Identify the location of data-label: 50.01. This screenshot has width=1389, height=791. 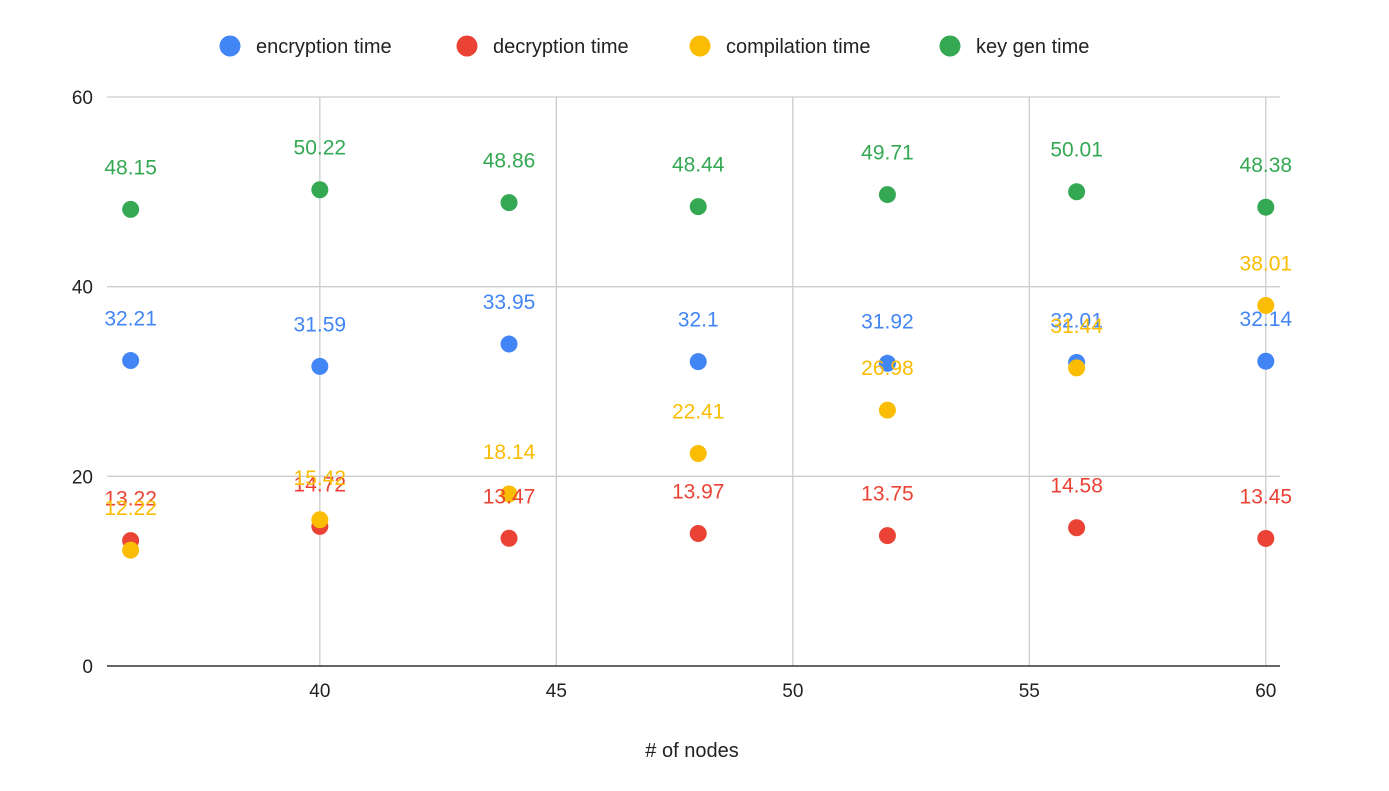
(1076, 150).